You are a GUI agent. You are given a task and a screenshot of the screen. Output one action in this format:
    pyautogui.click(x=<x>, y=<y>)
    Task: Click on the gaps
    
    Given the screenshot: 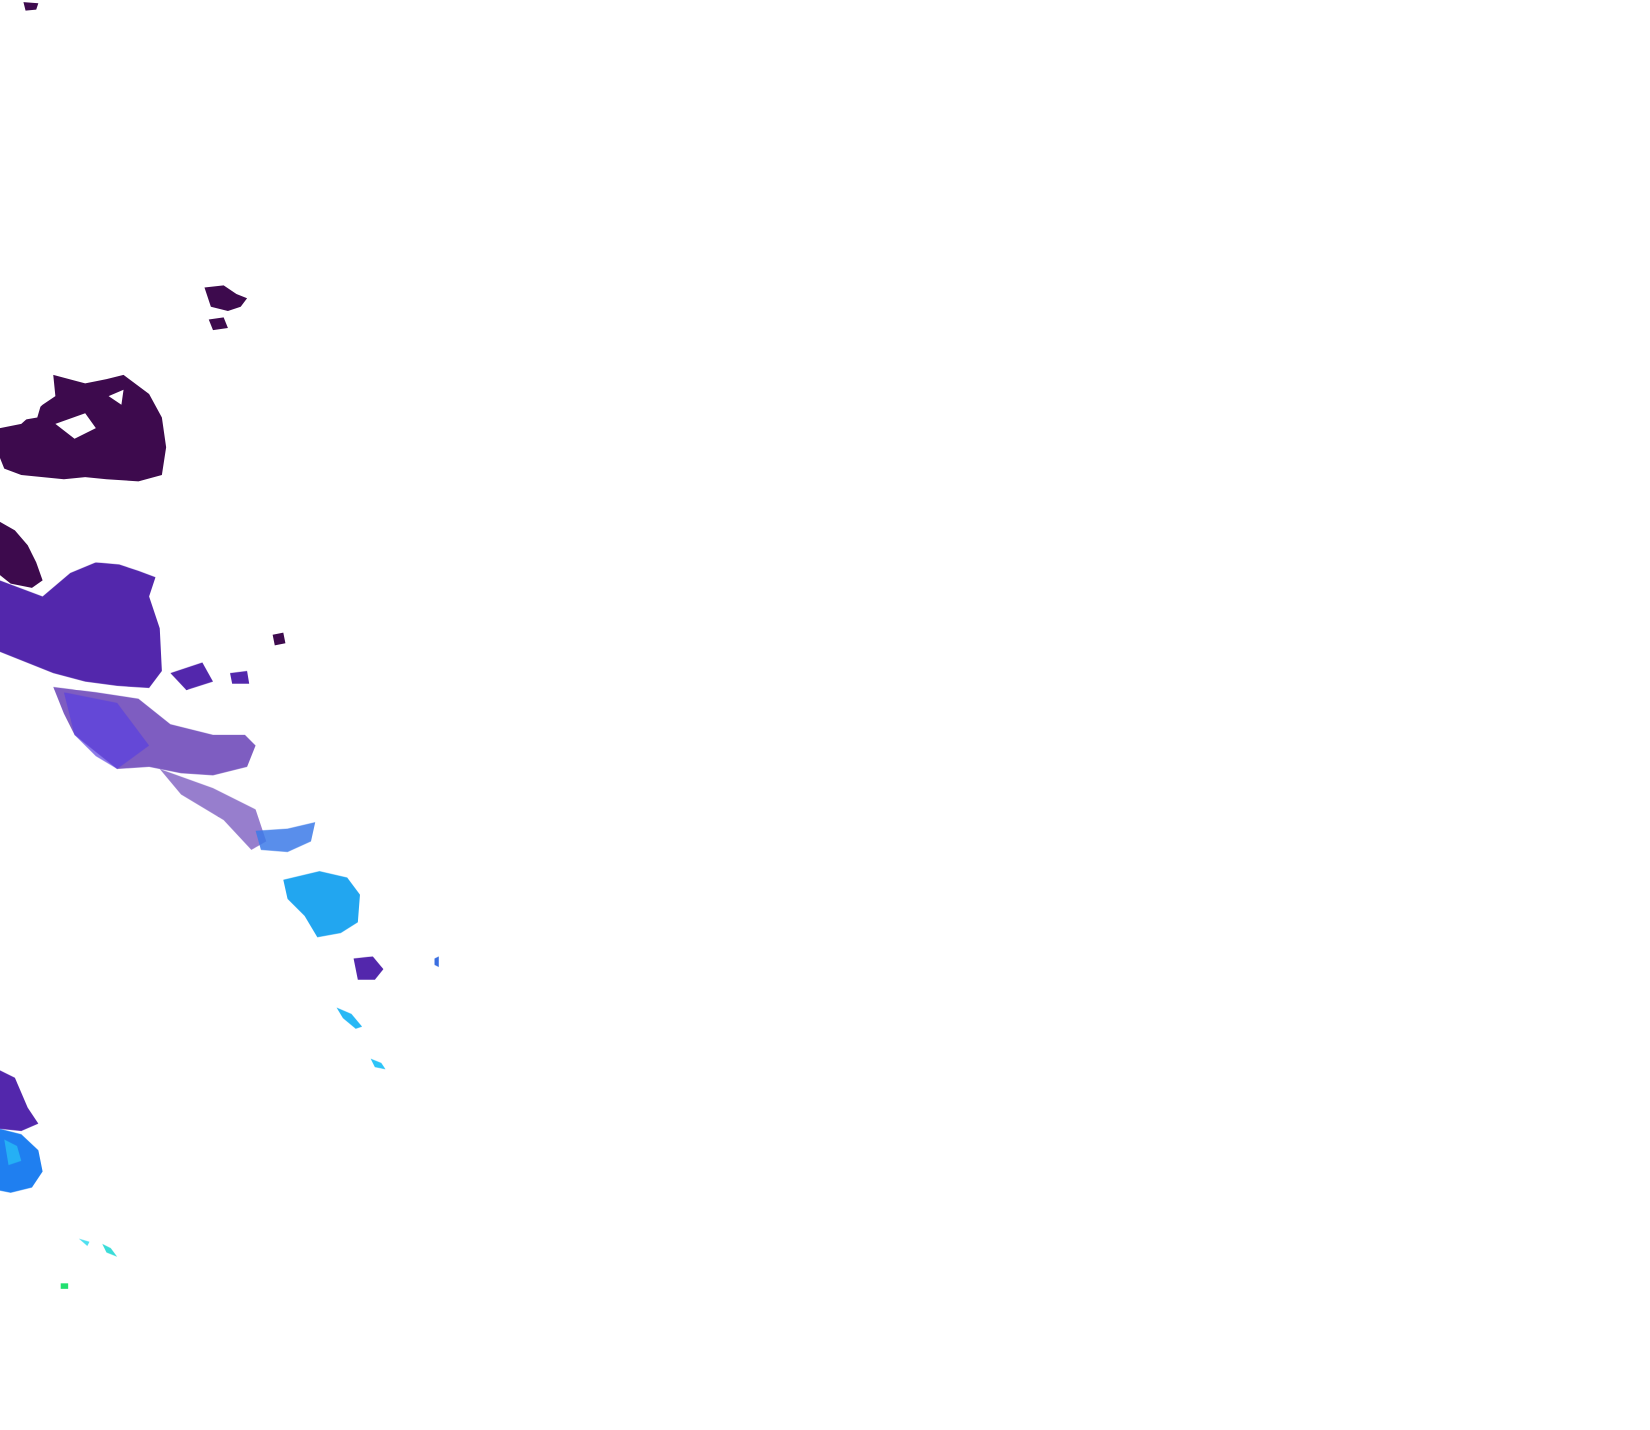 What is the action you would take?
    pyautogui.click(x=62, y=414)
    